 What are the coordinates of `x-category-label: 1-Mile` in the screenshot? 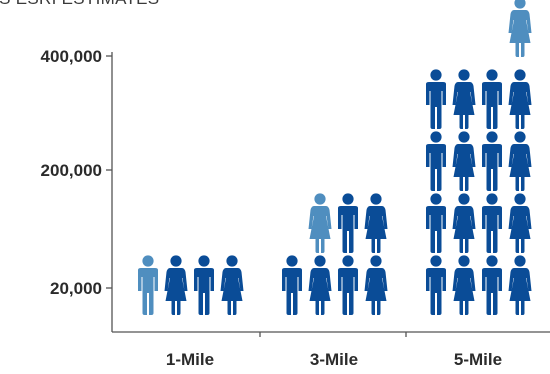 It's located at (190, 359).